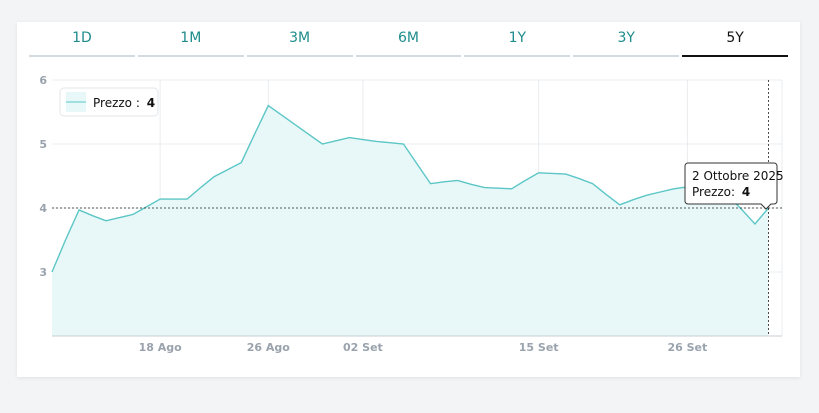  What do you see at coordinates (43, 144) in the screenshot?
I see `y-tick-label: 5` at bounding box center [43, 144].